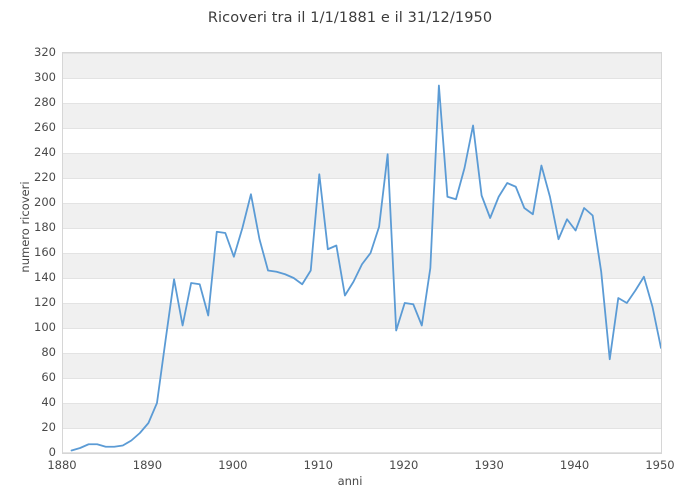  What do you see at coordinates (45, 252) in the screenshot?
I see `y-tick-label: 160` at bounding box center [45, 252].